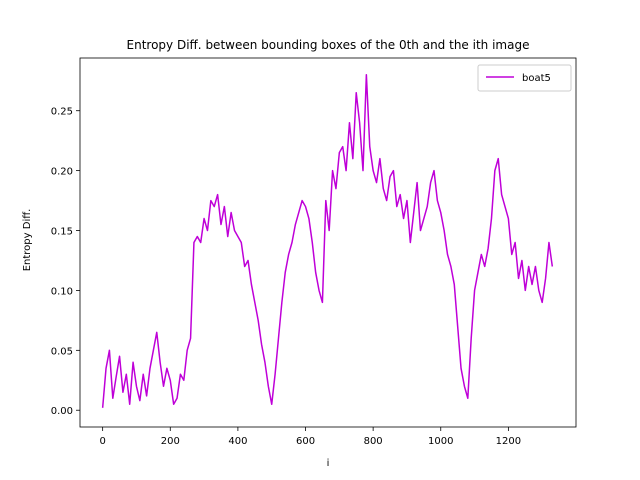  Describe the element at coordinates (170, 441) in the screenshot. I see `x-tick-label: 200` at that location.